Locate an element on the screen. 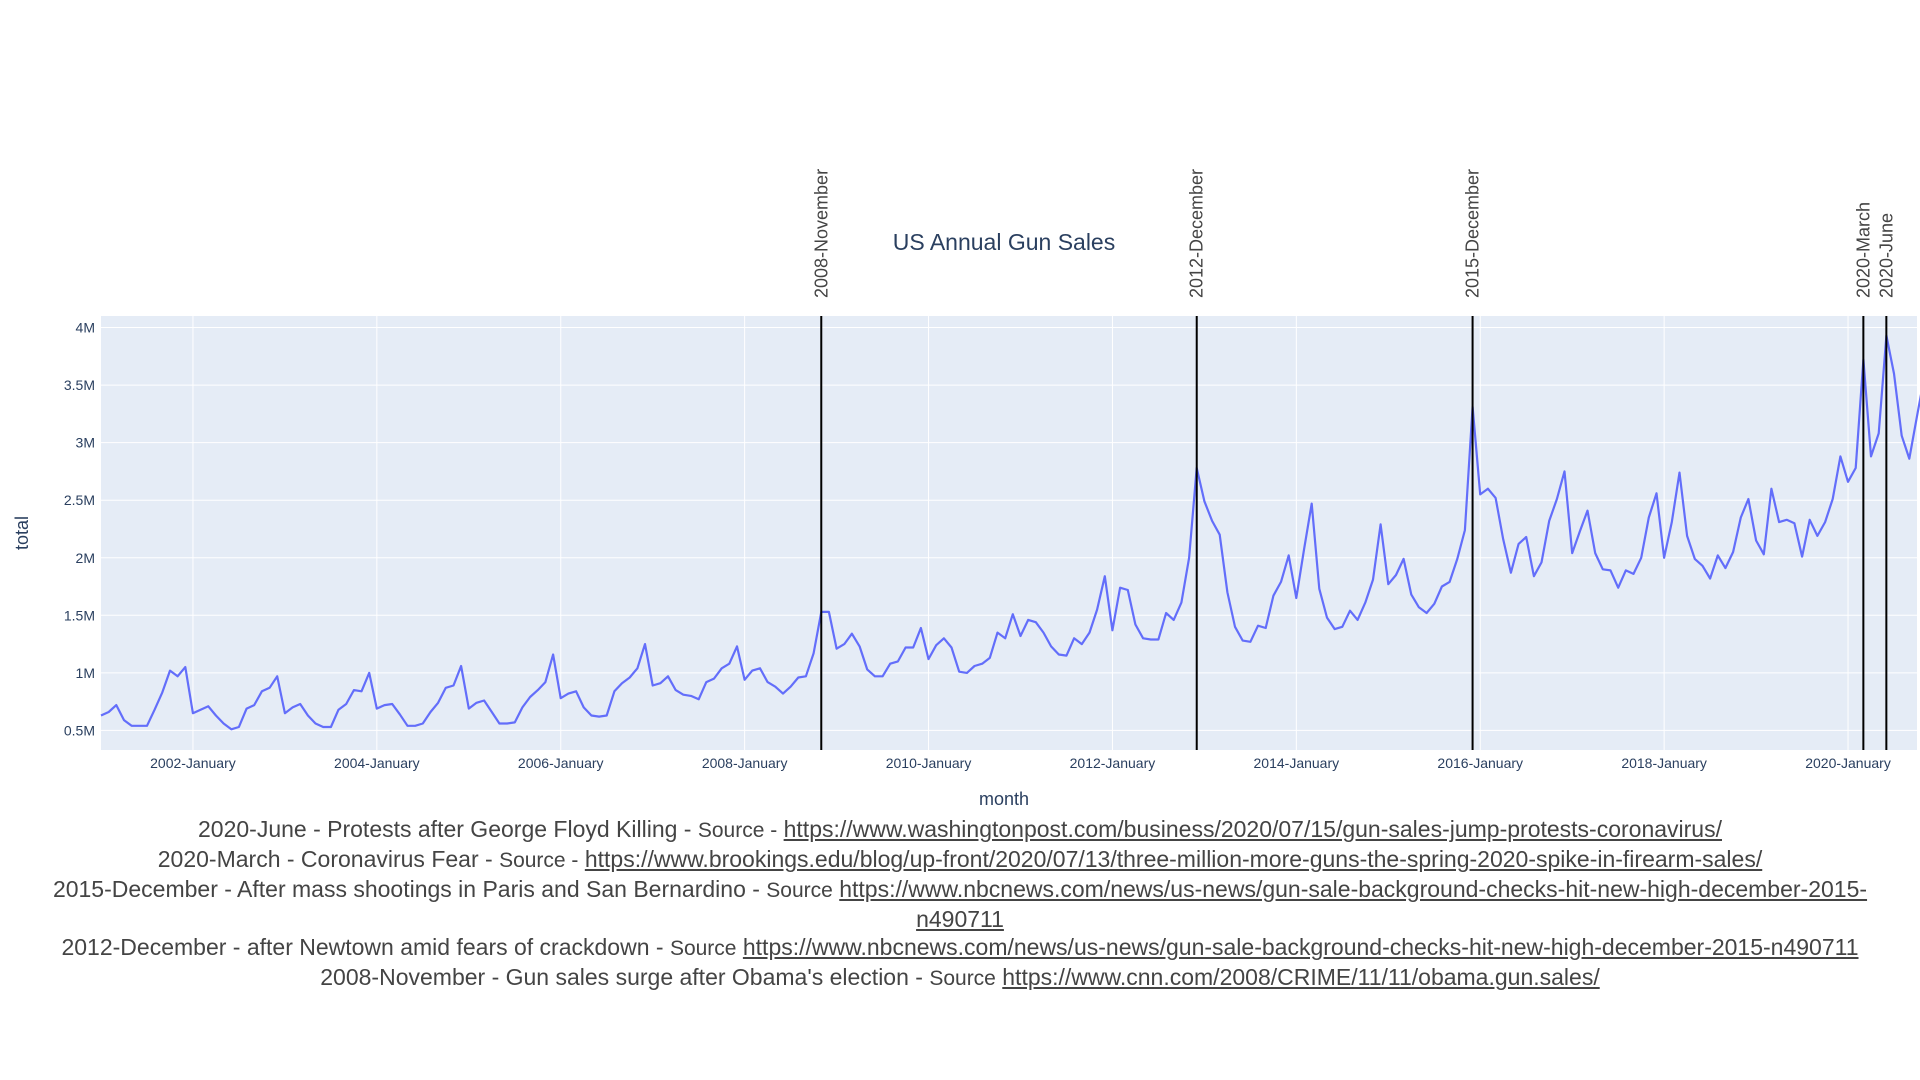 The height and width of the screenshot is (1080, 1920). y-tick-label: 0.5M is located at coordinates (79, 730).